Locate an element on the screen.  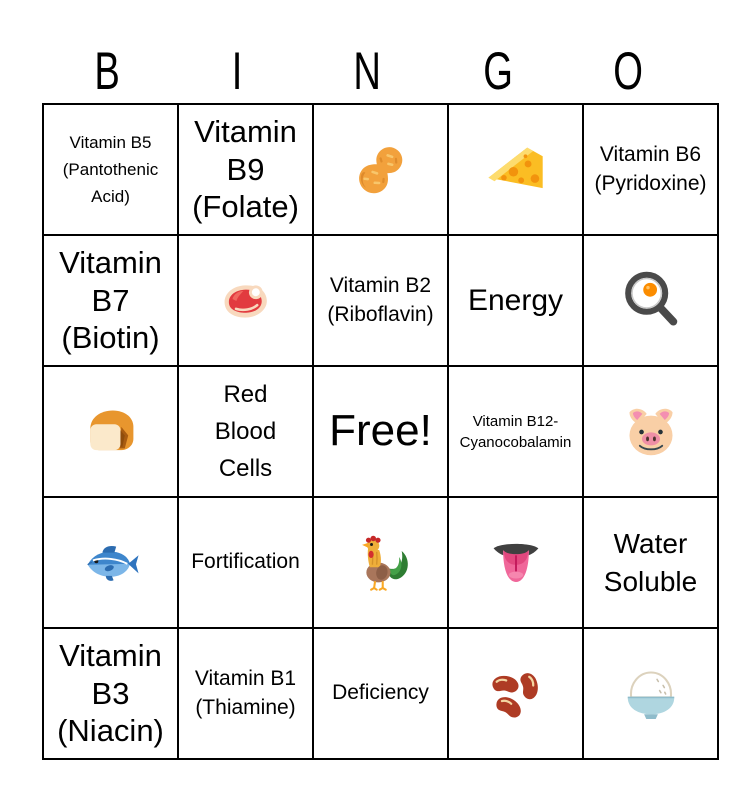
cell-vitamin-b12: Vitamin B12- Cyanocobalamin is located at coordinates (515, 431).